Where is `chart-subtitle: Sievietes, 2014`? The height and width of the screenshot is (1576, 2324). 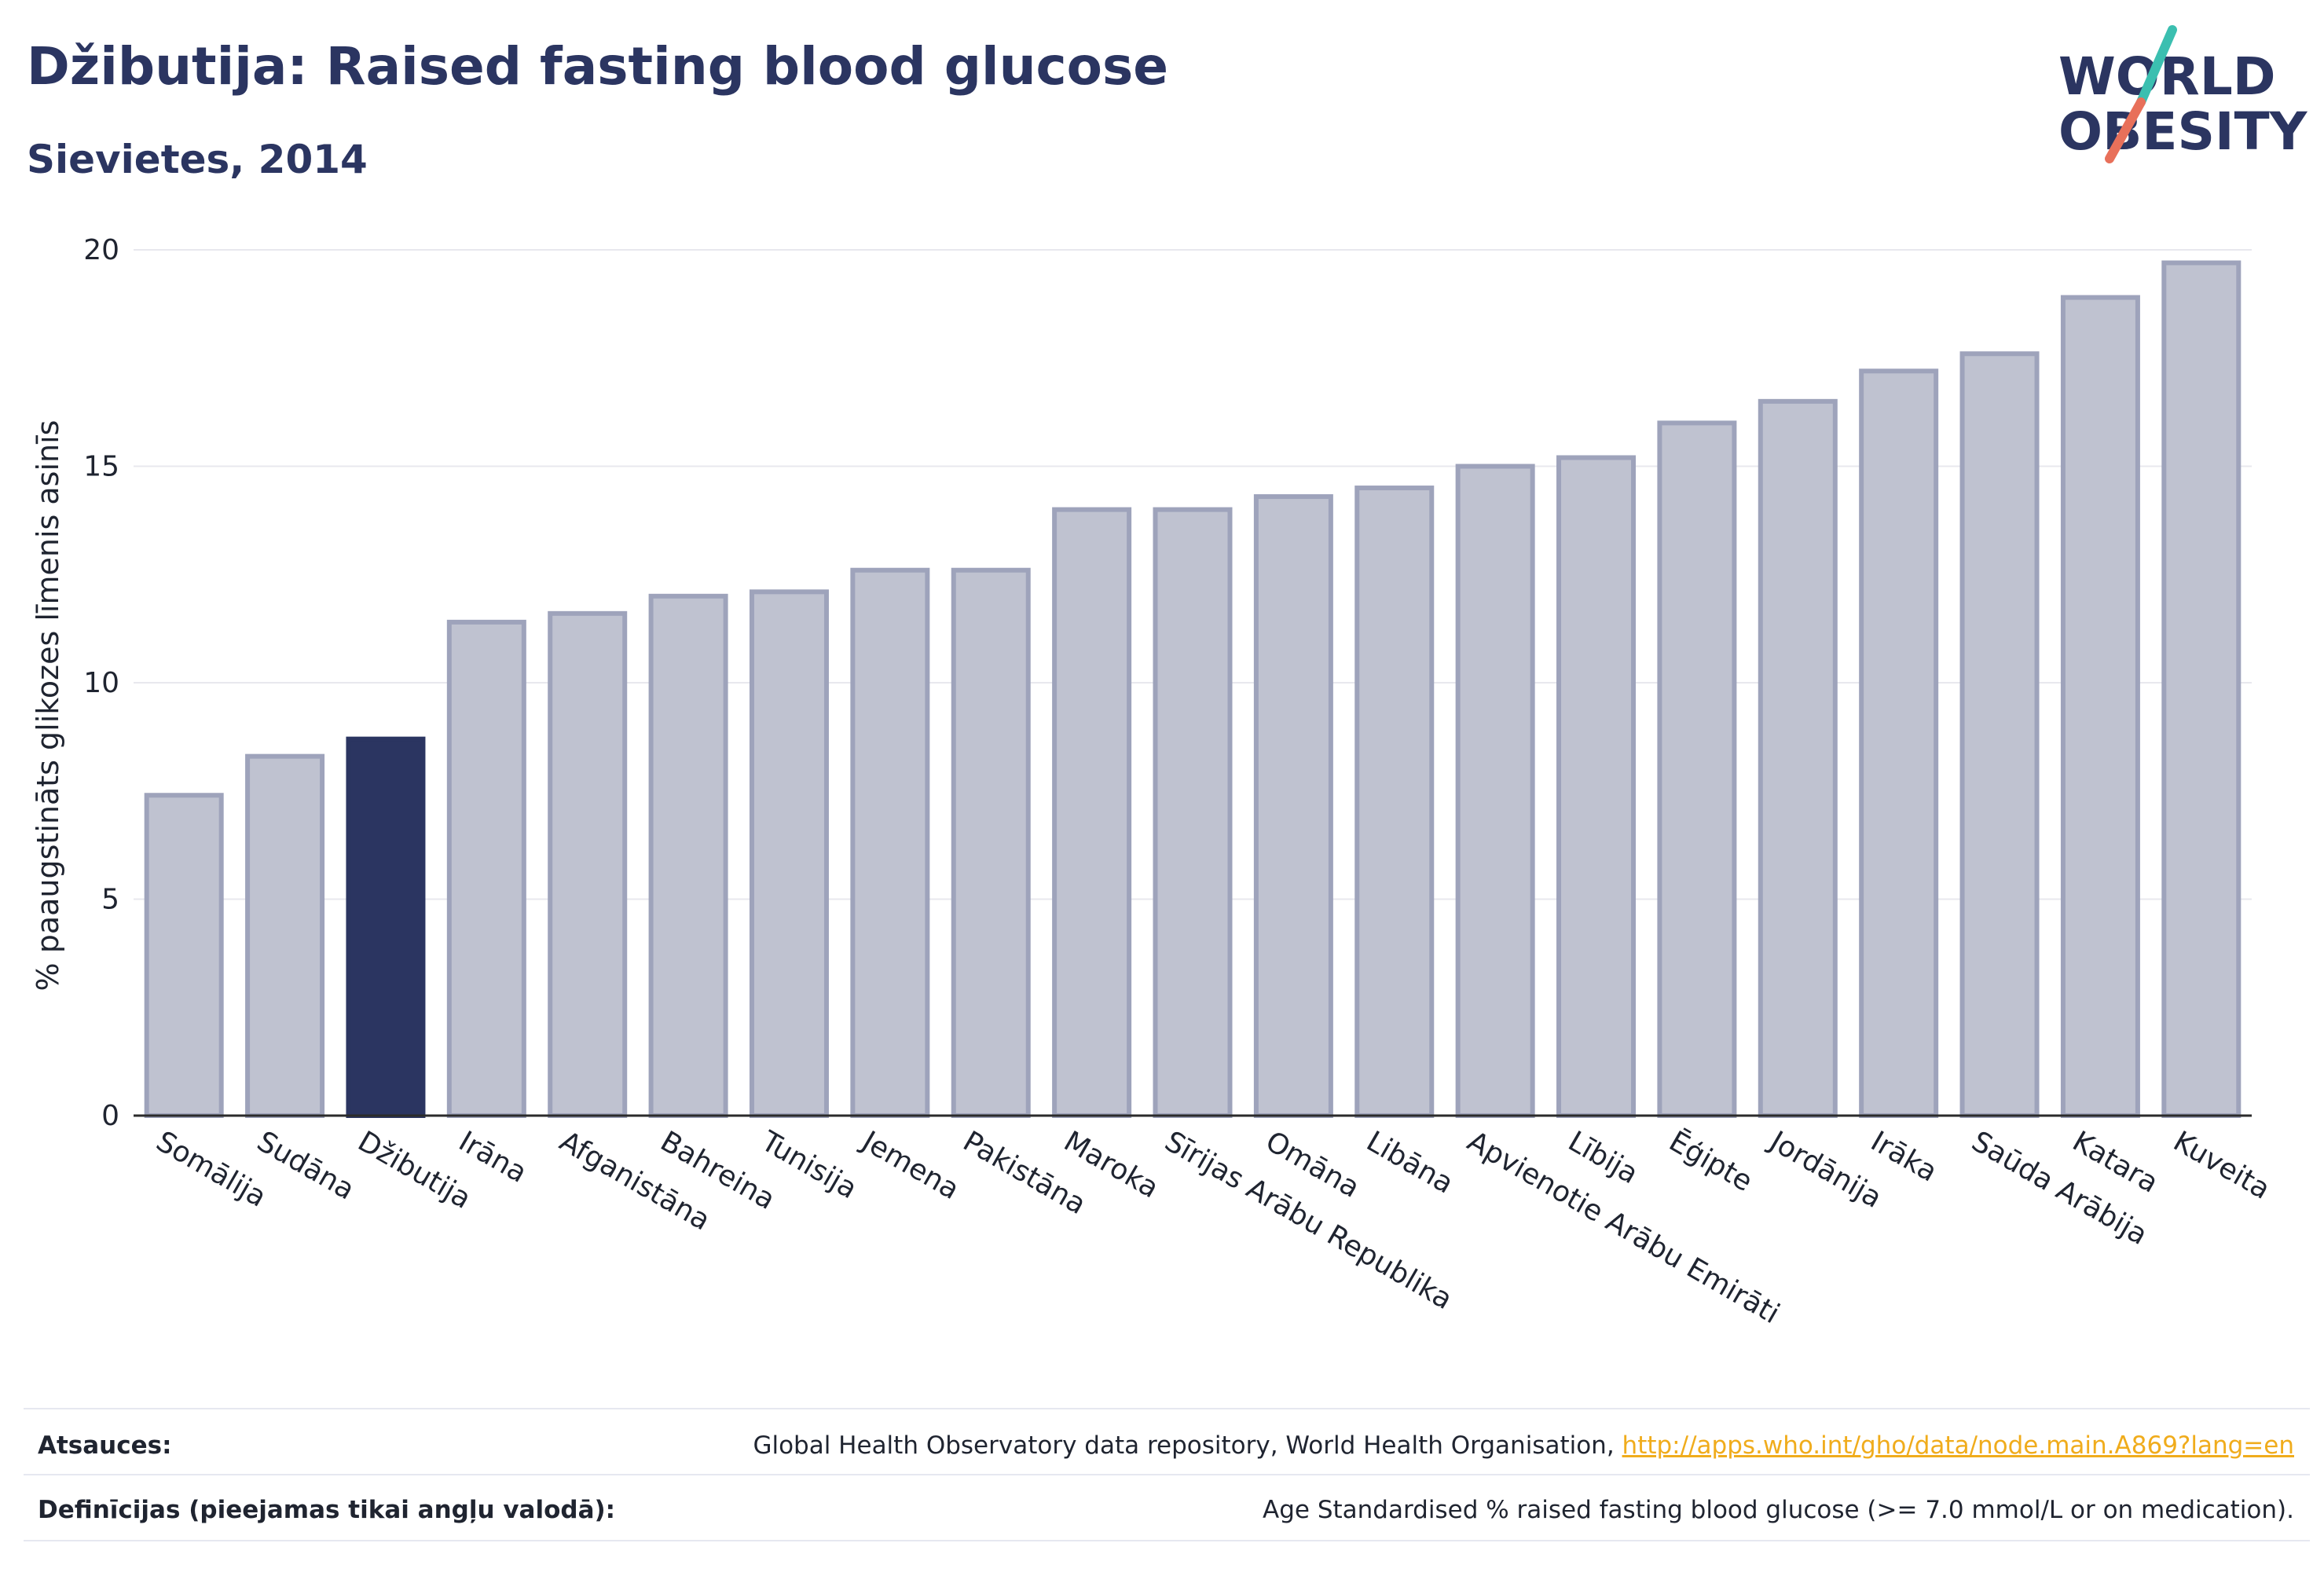 chart-subtitle: Sievietes, 2014 is located at coordinates (197, 159).